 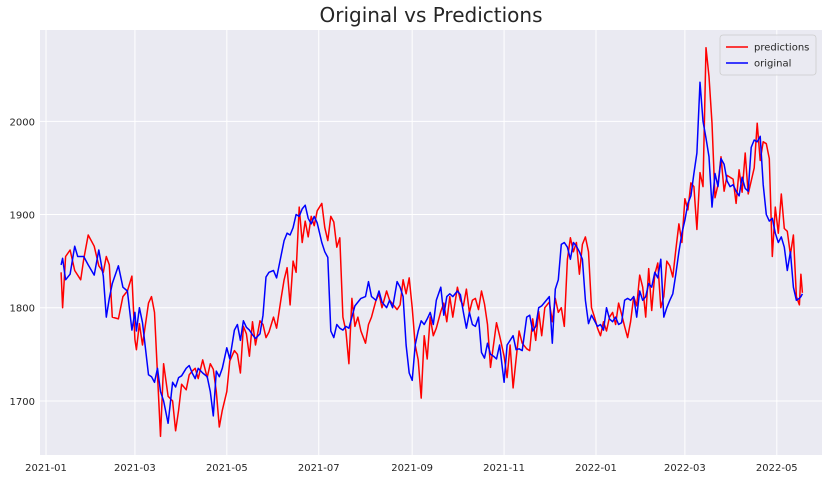 I want to click on legend-box, so click(x=768, y=55).